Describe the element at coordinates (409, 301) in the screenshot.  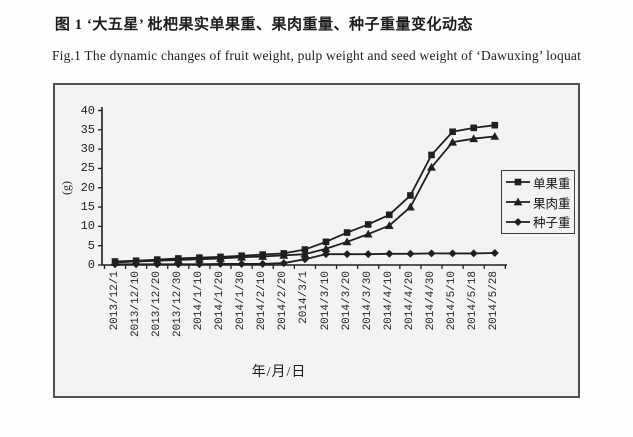
I see `x-tick-label: 2014/4/20` at that location.